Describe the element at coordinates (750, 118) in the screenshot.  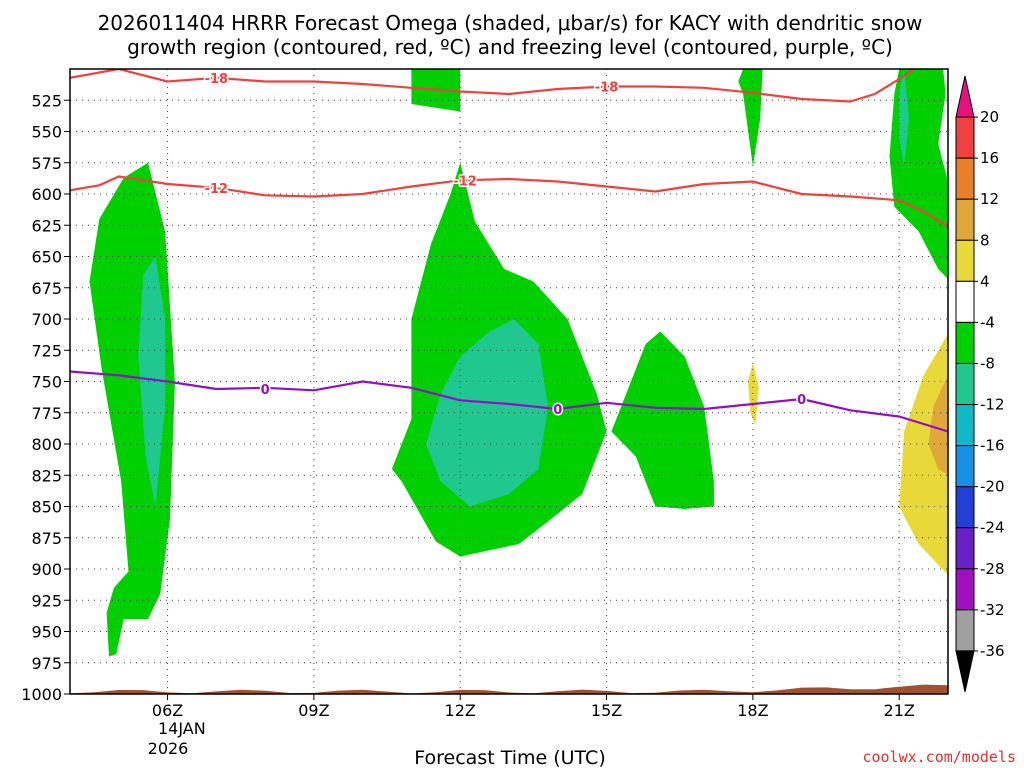
I see `omega-region-green-18z-top` at that location.